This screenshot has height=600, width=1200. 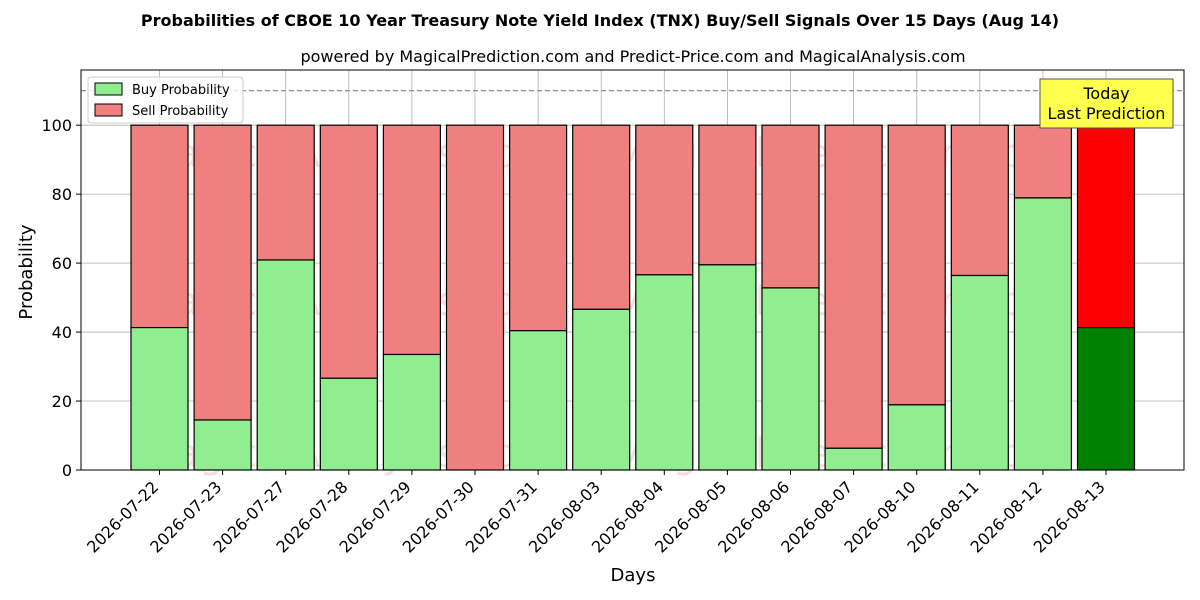 I want to click on y-tick-label: 20, so click(x=62, y=401).